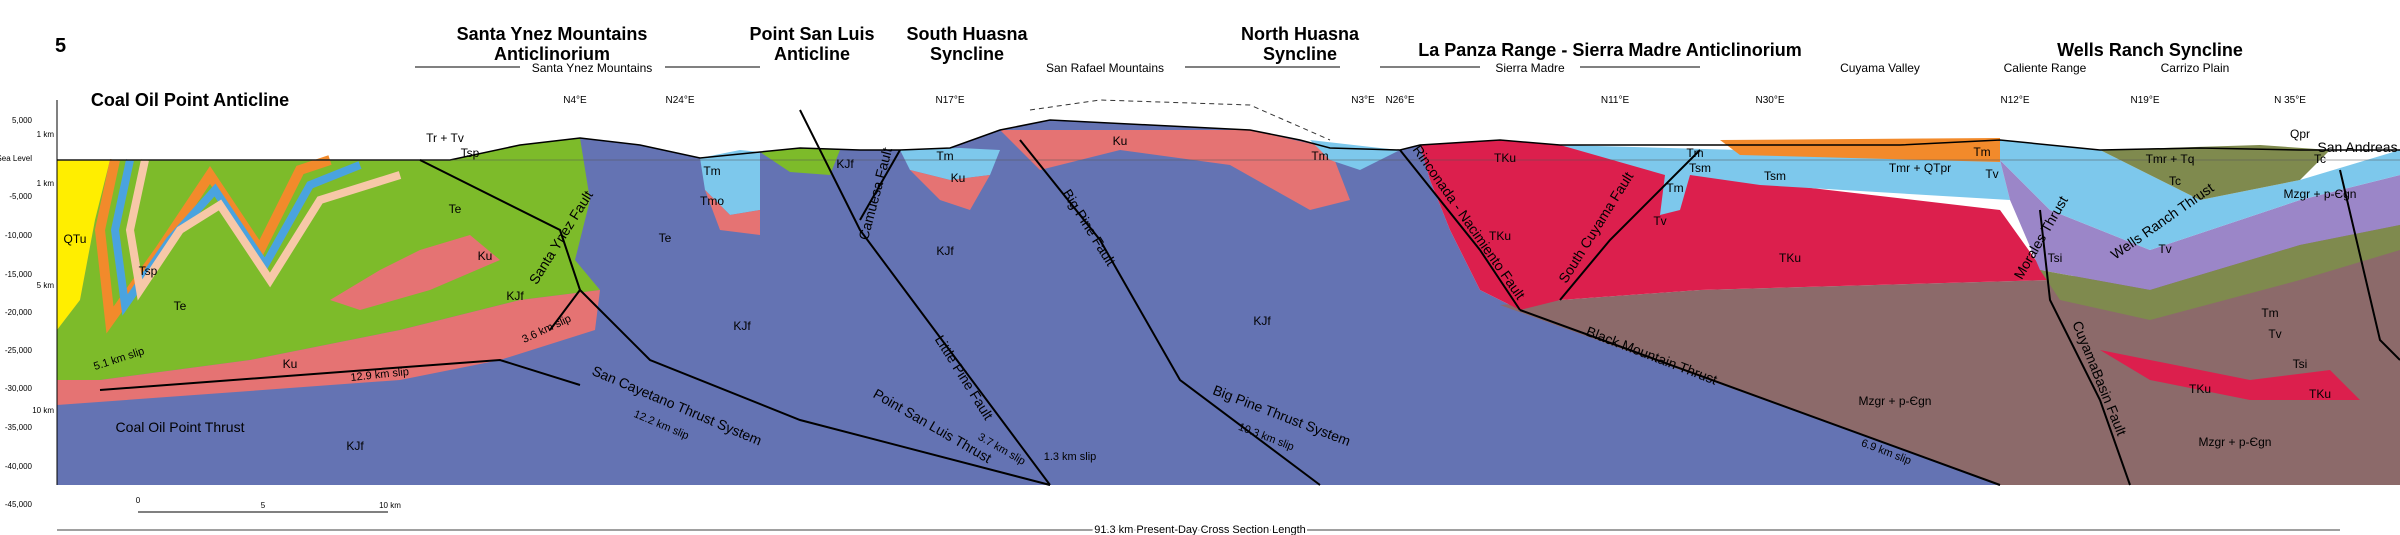  Describe the element at coordinates (2144, 100) in the screenshot. I see `orientation: N19°E` at that location.